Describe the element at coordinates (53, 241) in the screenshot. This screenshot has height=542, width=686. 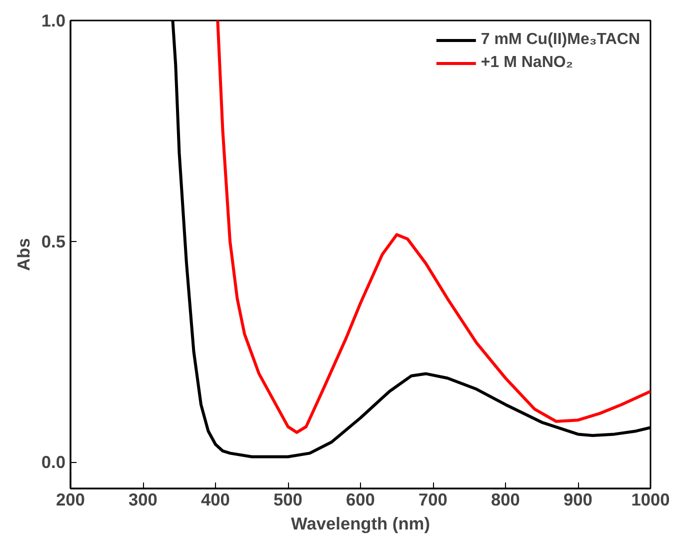
I see `y-tick-label: 0.5` at that location.